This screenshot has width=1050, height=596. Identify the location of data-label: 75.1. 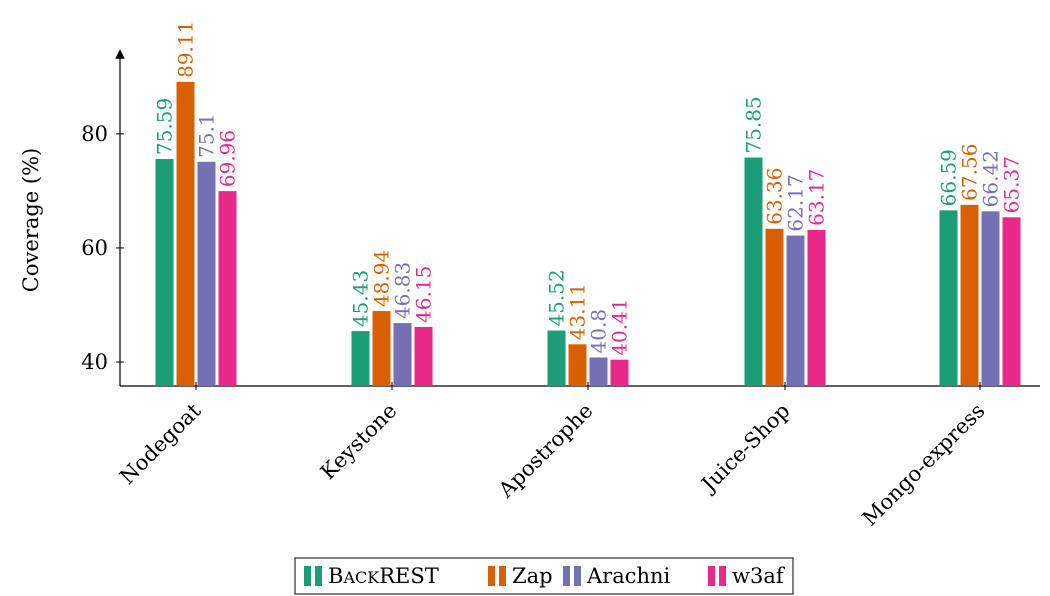
(207, 135).